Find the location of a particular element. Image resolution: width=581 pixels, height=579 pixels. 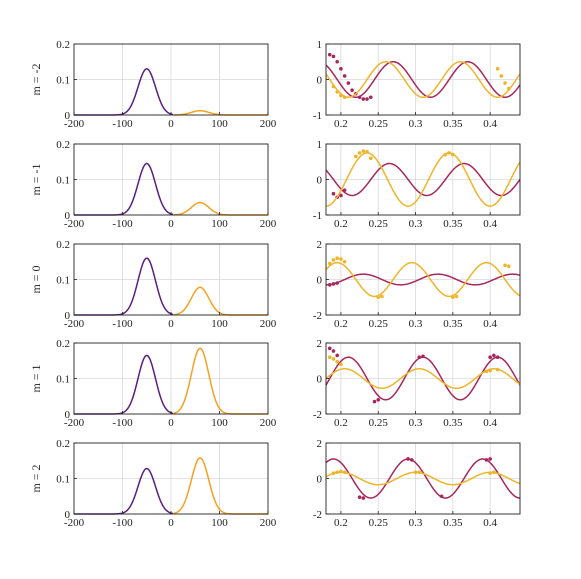

chart-panel-5-right: 0.2 0.25 0.3 0.35 0.4 -2 0 2 is located at coordinates (417, 483).